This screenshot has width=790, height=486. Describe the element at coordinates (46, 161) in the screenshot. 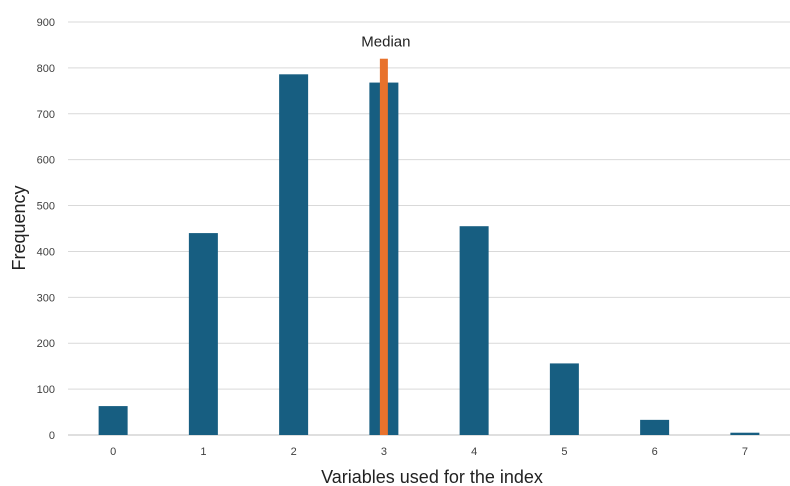

I see `y-tick-label: 600` at that location.